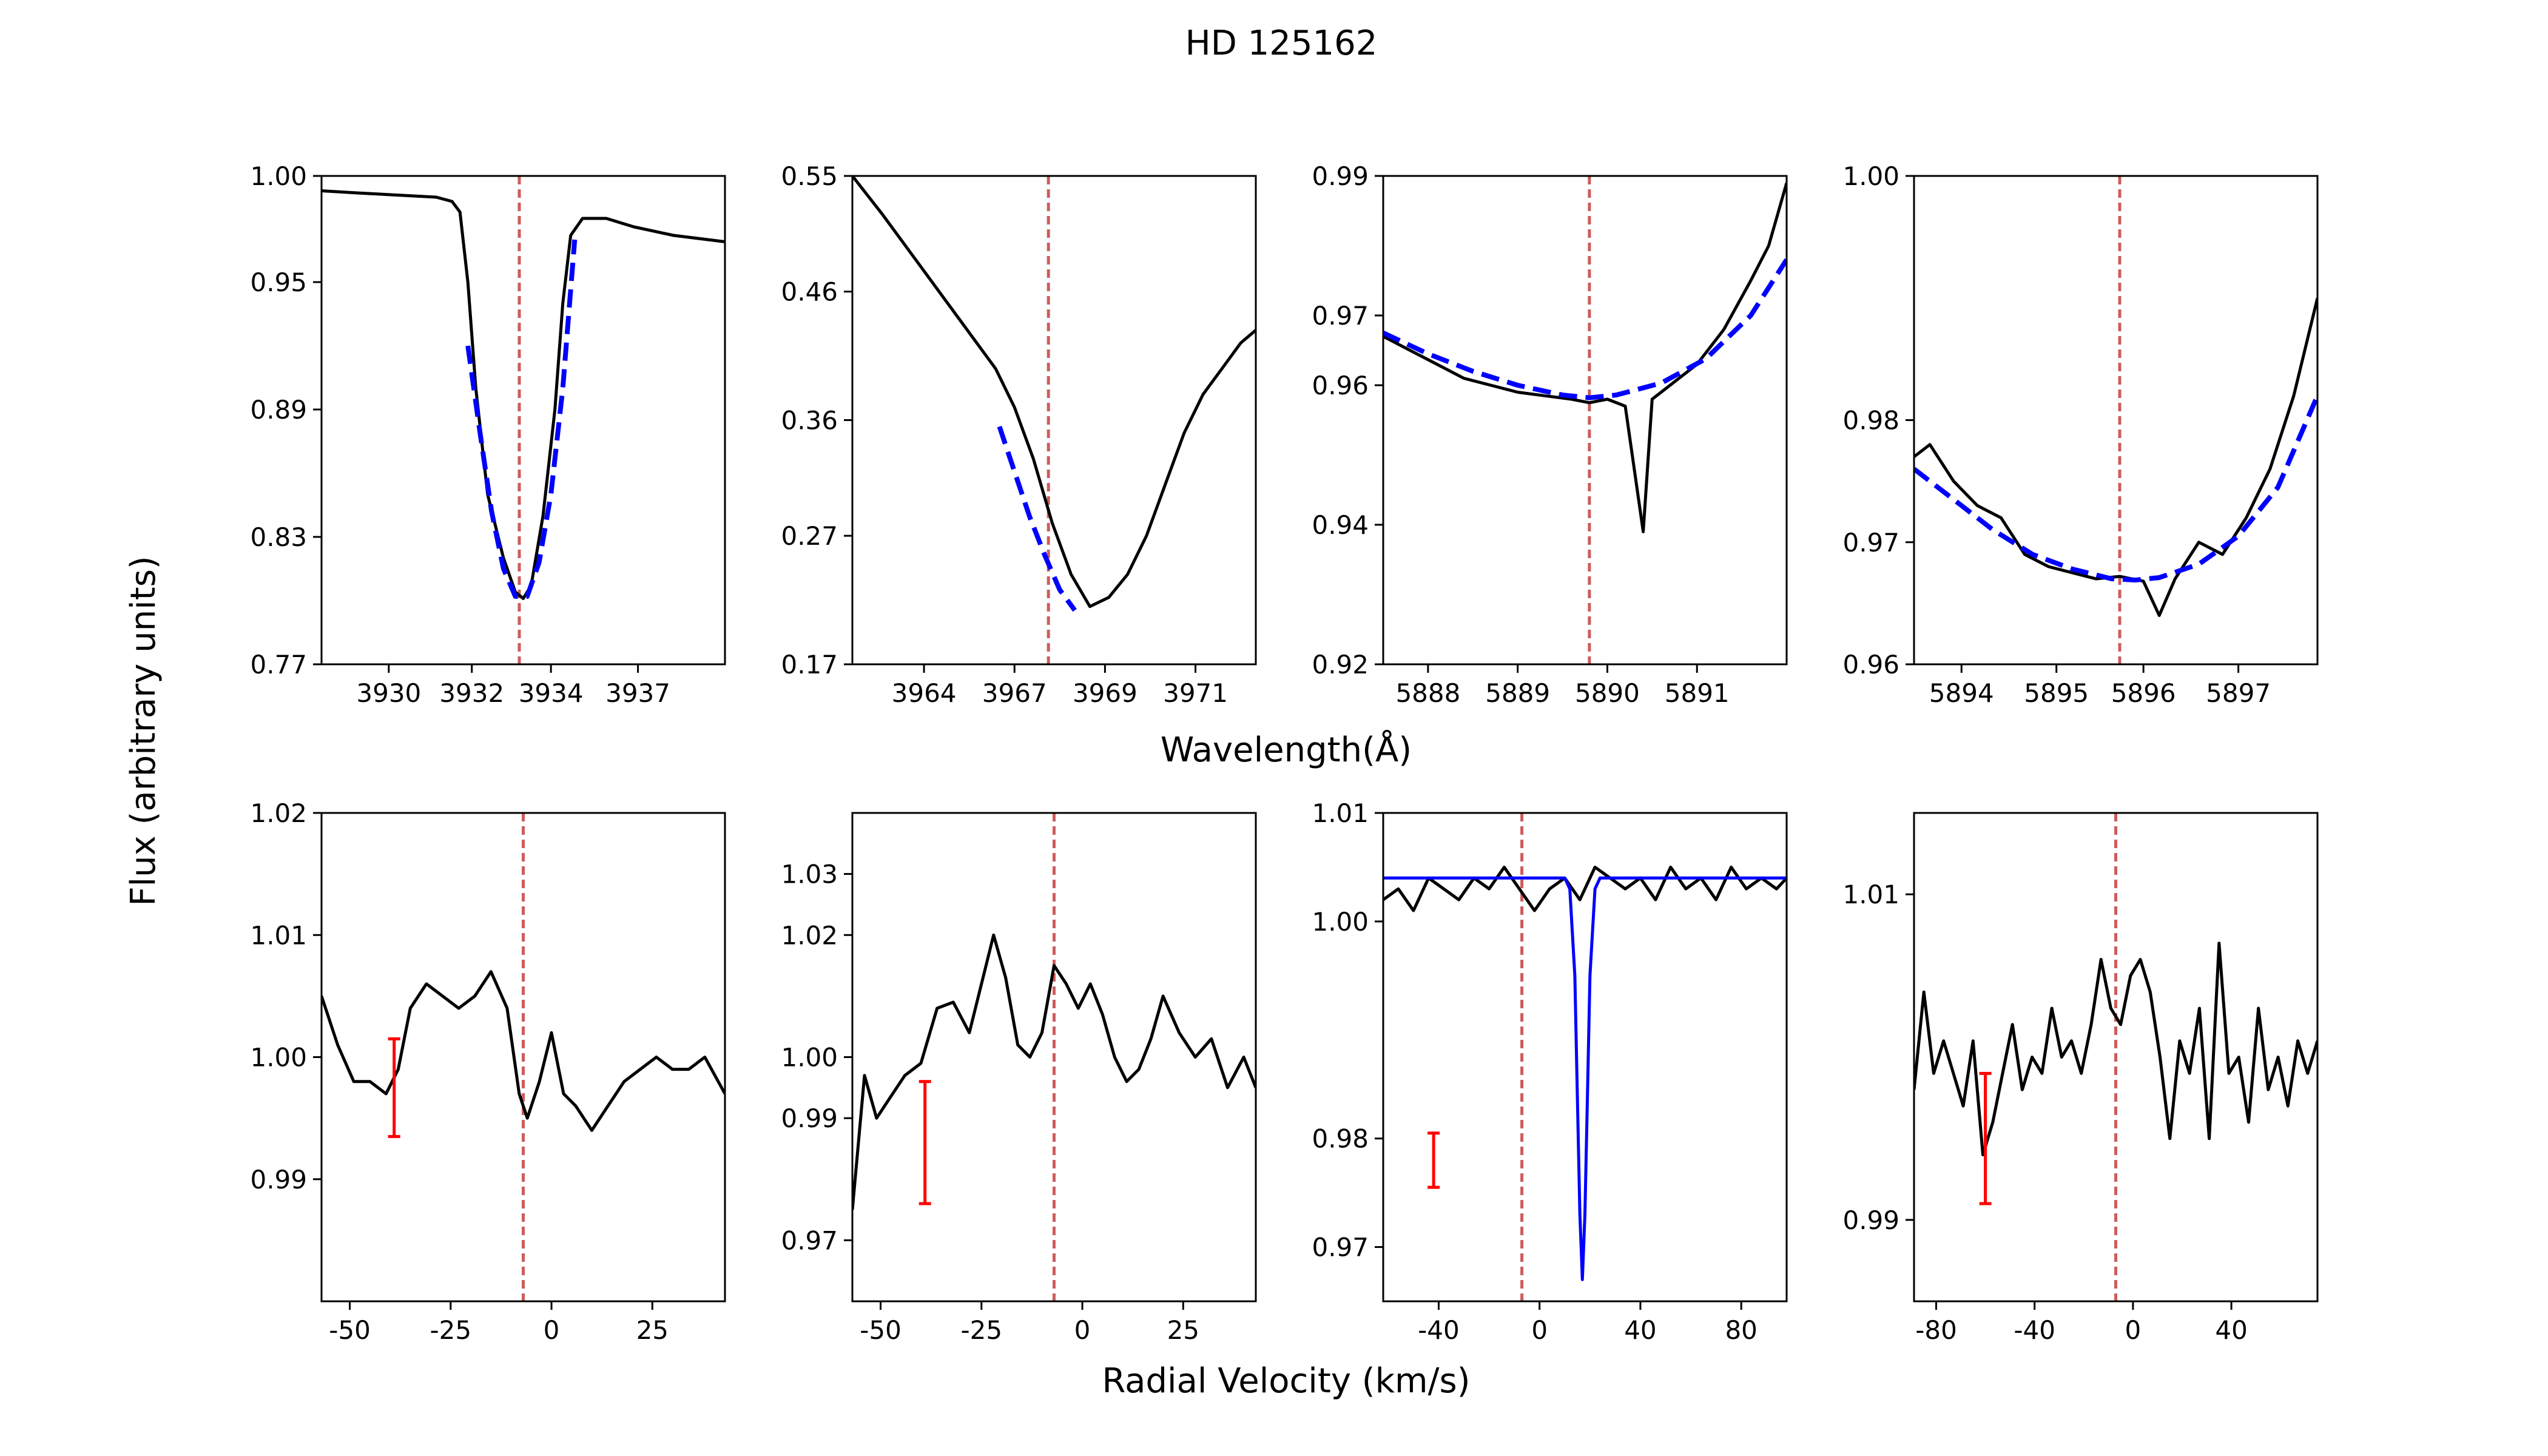 This screenshot has height=1456, width=2548. Describe the element at coordinates (1014, 693) in the screenshot. I see `x-tick-label: 3967` at that location.